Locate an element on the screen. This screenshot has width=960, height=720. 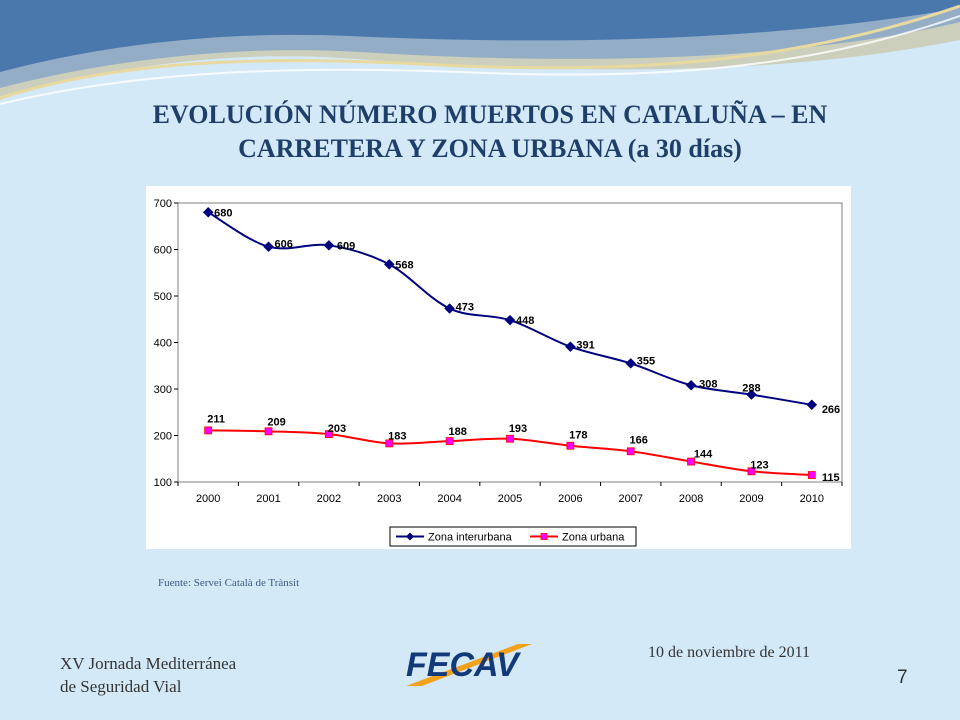
x-tick-label: 2007 is located at coordinates (630, 499).